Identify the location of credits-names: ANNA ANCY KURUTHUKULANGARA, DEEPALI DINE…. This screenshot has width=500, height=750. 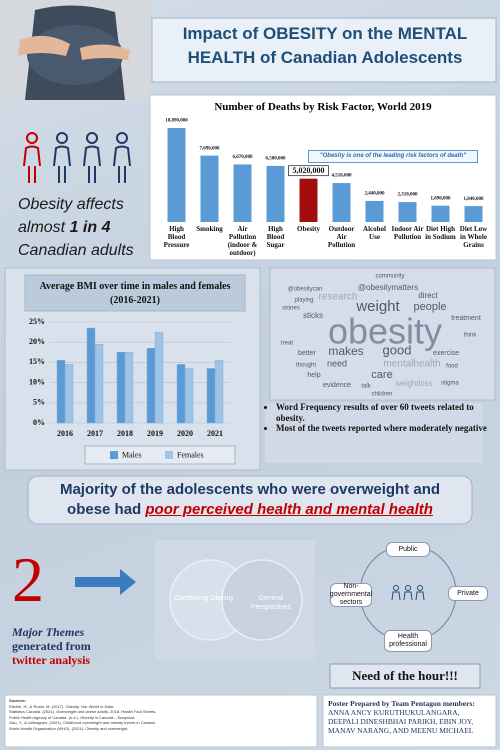
(401, 721).